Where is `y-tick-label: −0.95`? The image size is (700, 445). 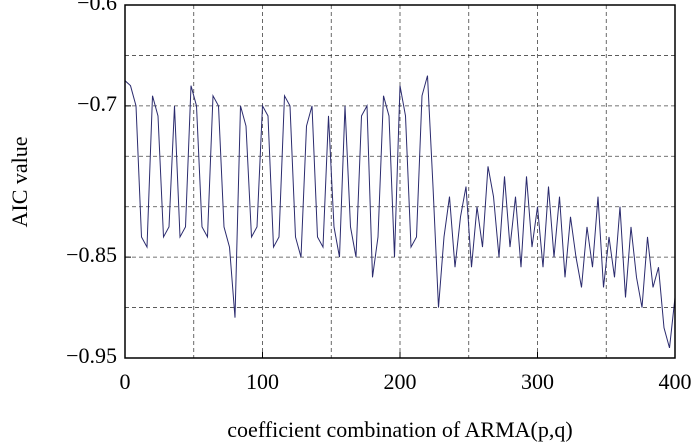
y-tick-label: −0.95 is located at coordinates (91, 355).